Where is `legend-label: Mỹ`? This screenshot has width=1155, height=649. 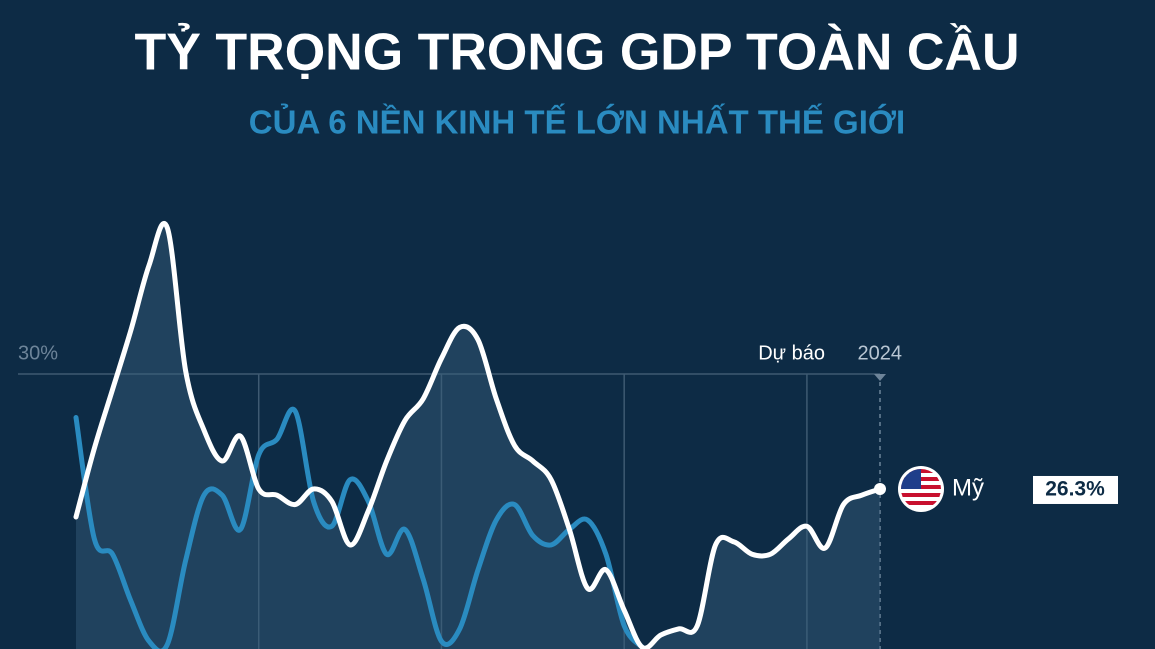 legend-label: Mỹ is located at coordinates (968, 487).